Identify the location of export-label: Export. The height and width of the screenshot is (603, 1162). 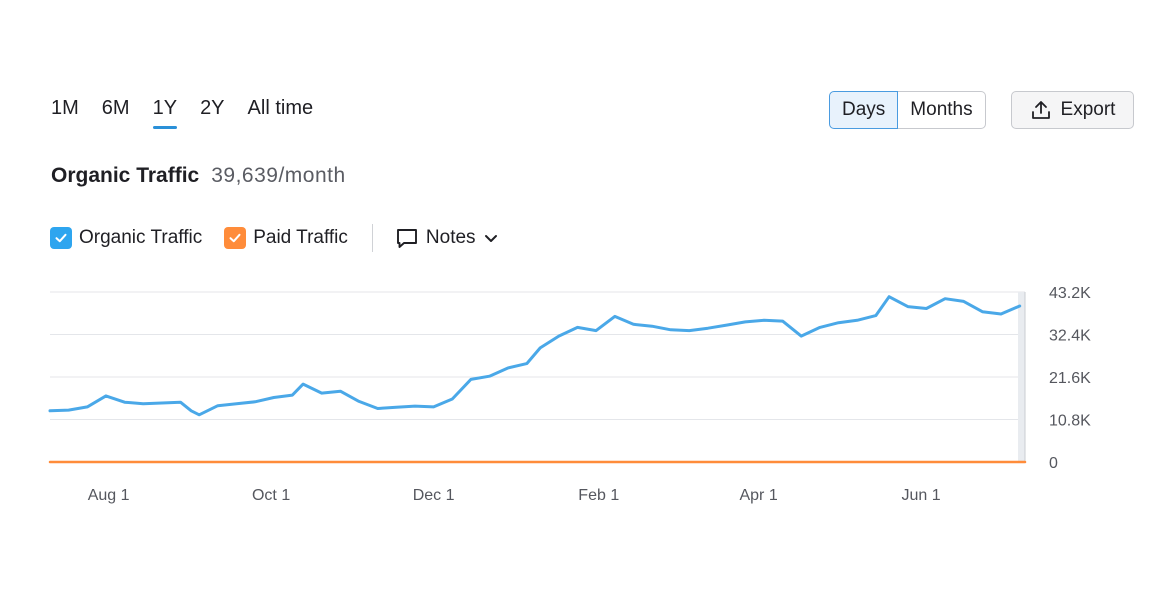
(1088, 109).